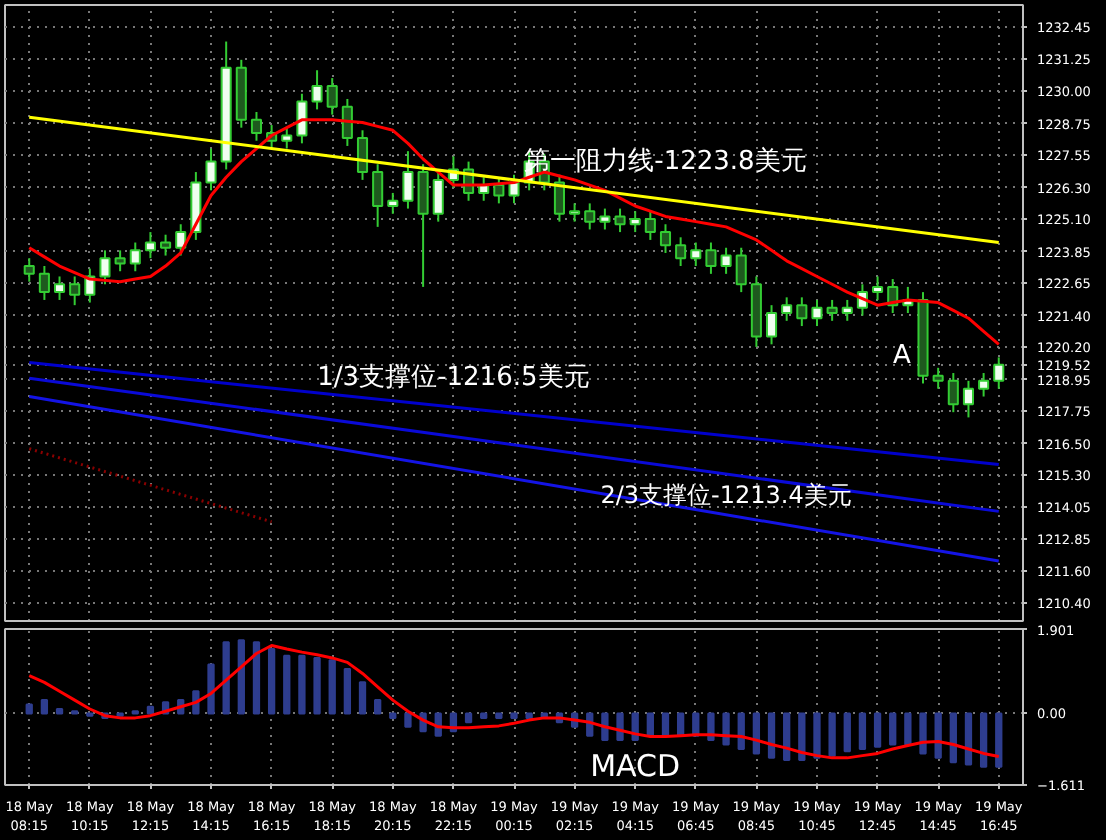  I want to click on annotation: MACD, so click(635, 766).